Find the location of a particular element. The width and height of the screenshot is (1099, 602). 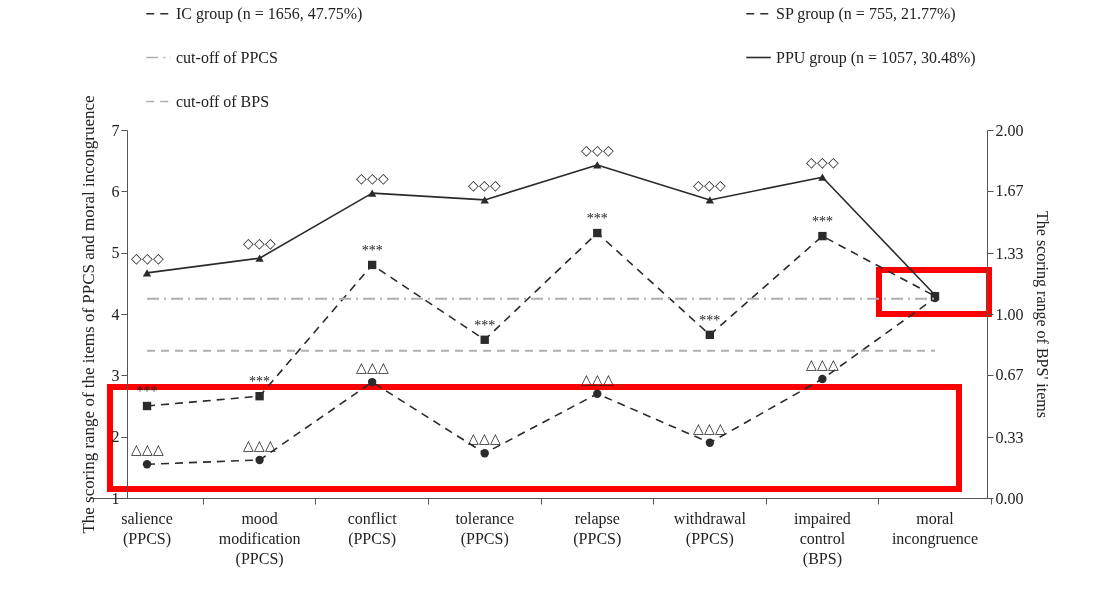

x-tick-label: tolerance (PPCS) is located at coordinates (485, 528).